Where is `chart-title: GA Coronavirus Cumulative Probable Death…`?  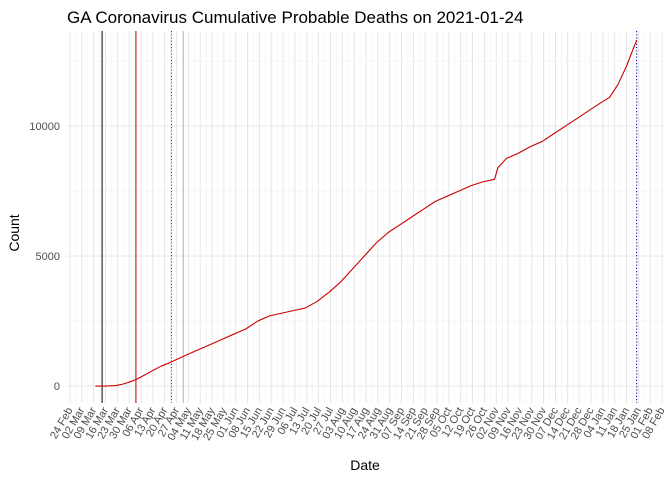 chart-title: GA Coronavirus Cumulative Probable Death… is located at coordinates (295, 17).